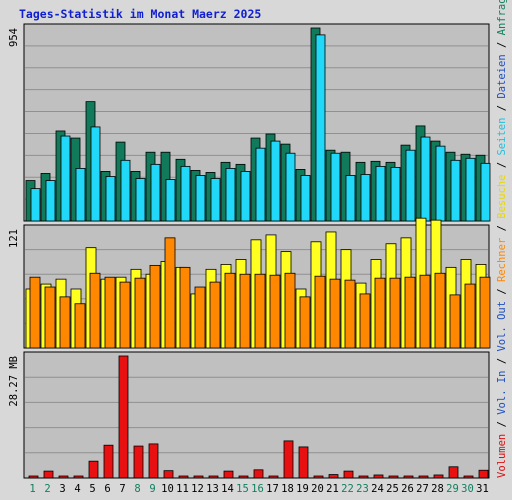 Image resolution: width=512 pixels, height=500 pixels. Describe the element at coordinates (107, 489) in the screenshot. I see `x-tick-label: 6` at that location.